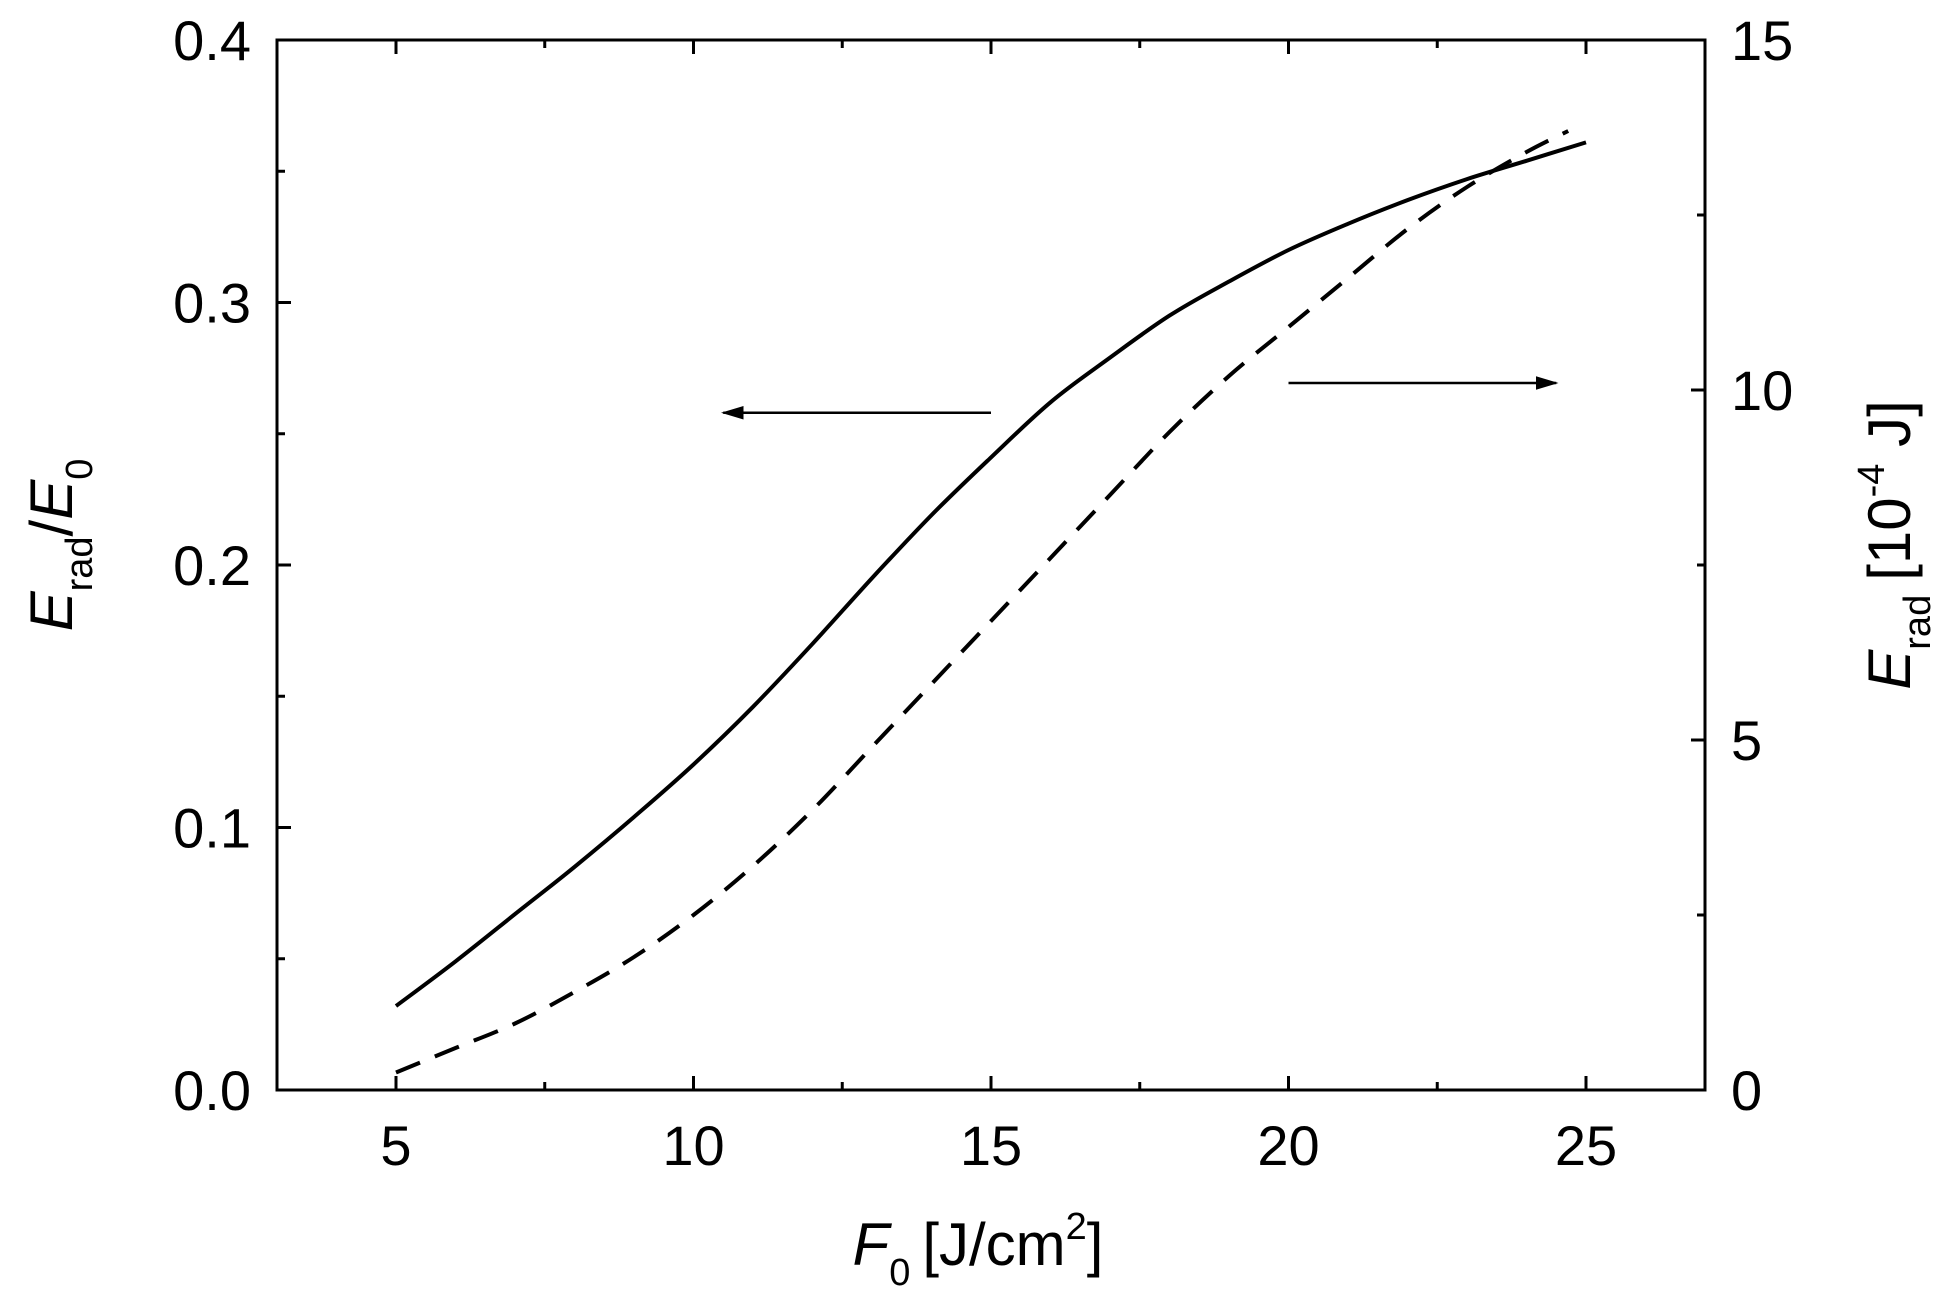 This screenshot has width=1956, height=1306. I want to click on y-right-axis-ticks: 0 5 10 15, so click(1742, 565).